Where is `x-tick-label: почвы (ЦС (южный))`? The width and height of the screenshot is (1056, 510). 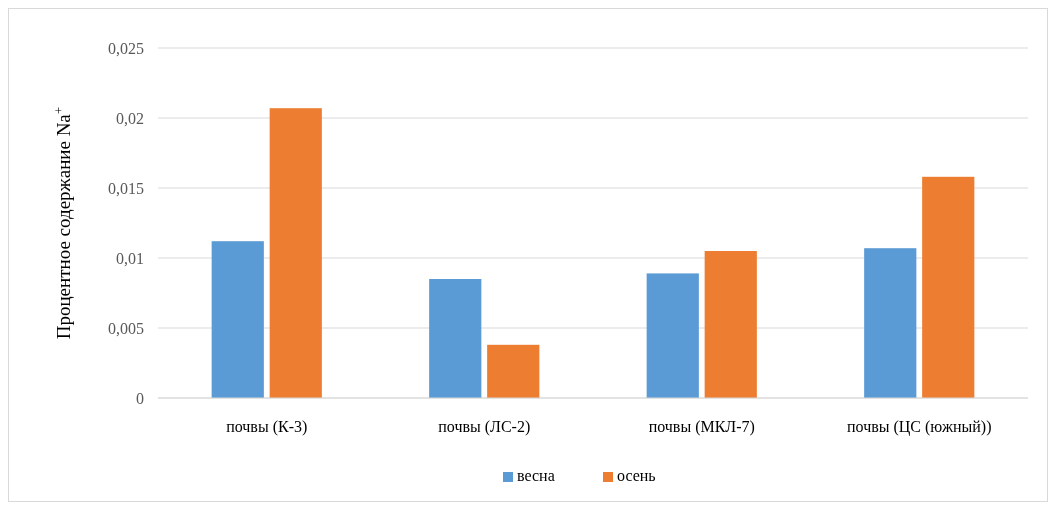 x-tick-label: почвы (ЦС (южный)) is located at coordinates (919, 427).